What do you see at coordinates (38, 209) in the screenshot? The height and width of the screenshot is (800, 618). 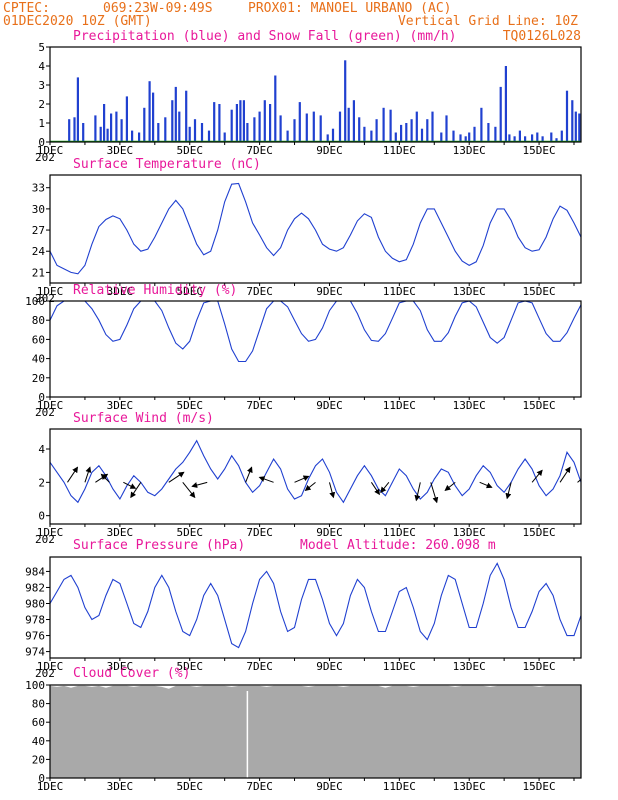 I see `y-tick-label: 30` at bounding box center [38, 209].